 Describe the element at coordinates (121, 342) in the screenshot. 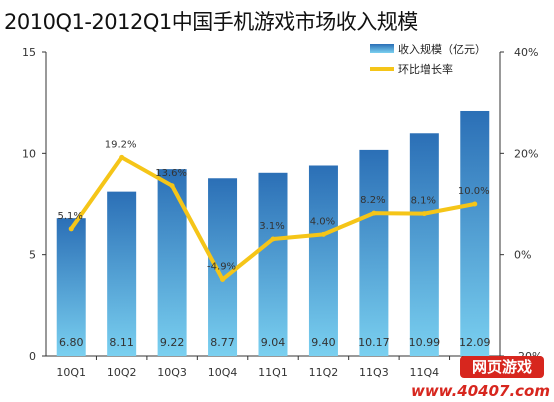

I see `bar-value-label: 8.11` at that location.